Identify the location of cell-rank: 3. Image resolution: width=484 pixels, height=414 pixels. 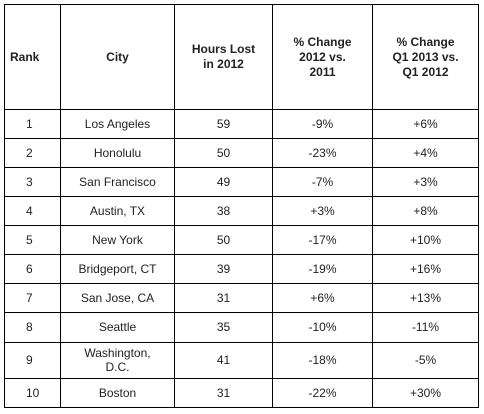
(32, 182).